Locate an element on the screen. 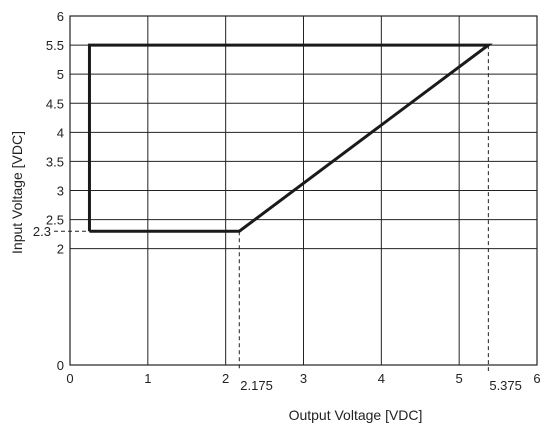 The image size is (550, 423). x-annotation-label: 2.175 is located at coordinates (256, 385).